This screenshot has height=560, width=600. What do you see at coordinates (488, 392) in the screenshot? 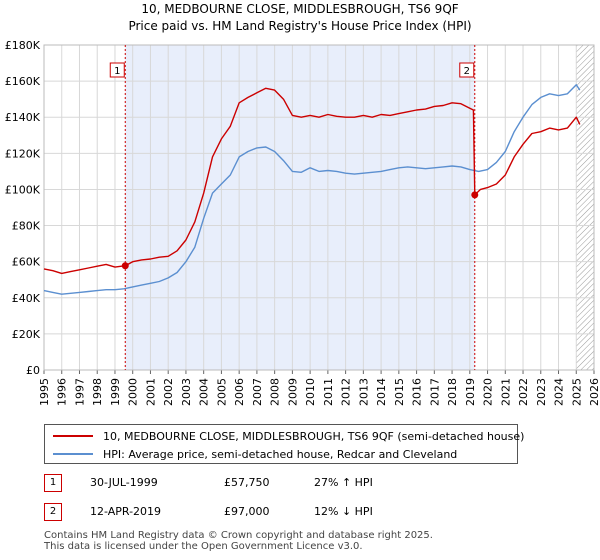
I see `x-tick-label: 2020` at bounding box center [488, 392].